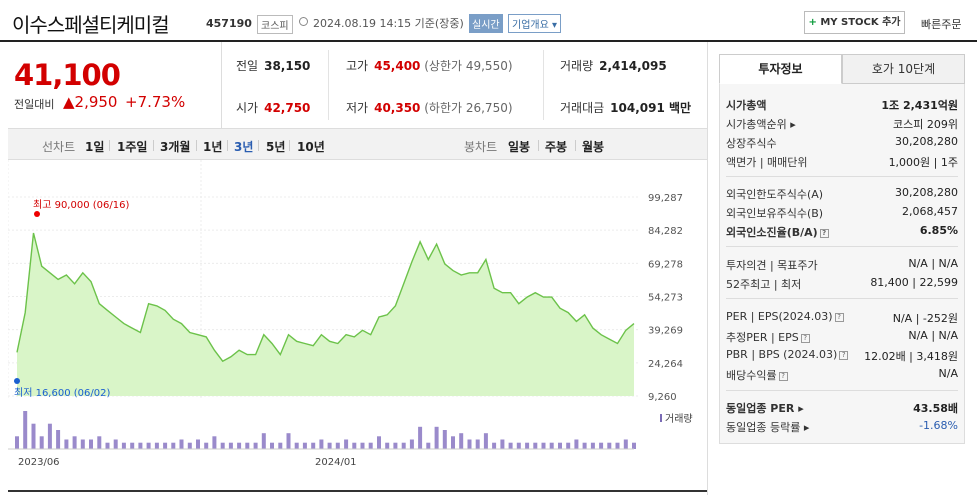  What do you see at coordinates (914, 282) in the screenshot?
I see `info-value: 81,400 | 22,599` at bounding box center [914, 282].